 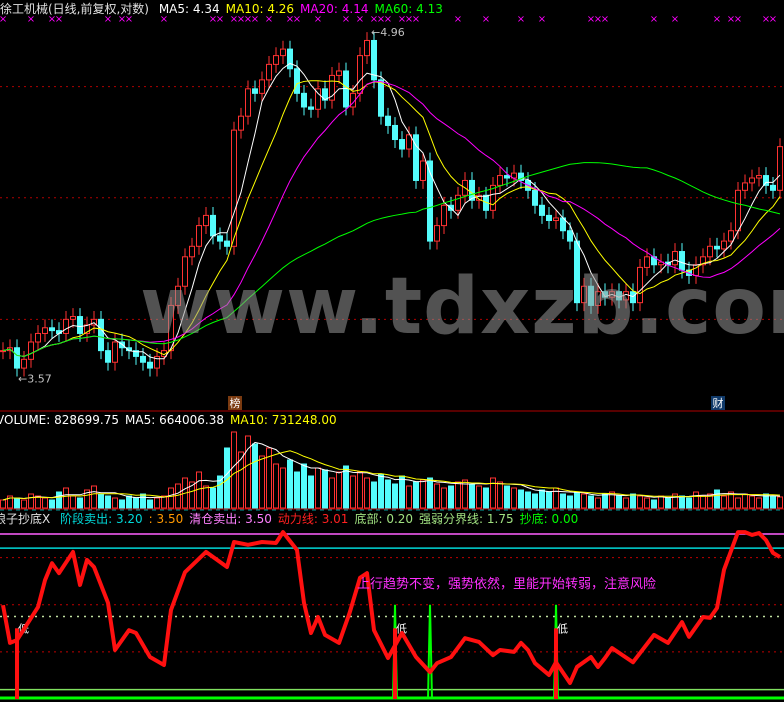 I want to click on legend-item: 动力线: 3.01, so click(x=313, y=519).